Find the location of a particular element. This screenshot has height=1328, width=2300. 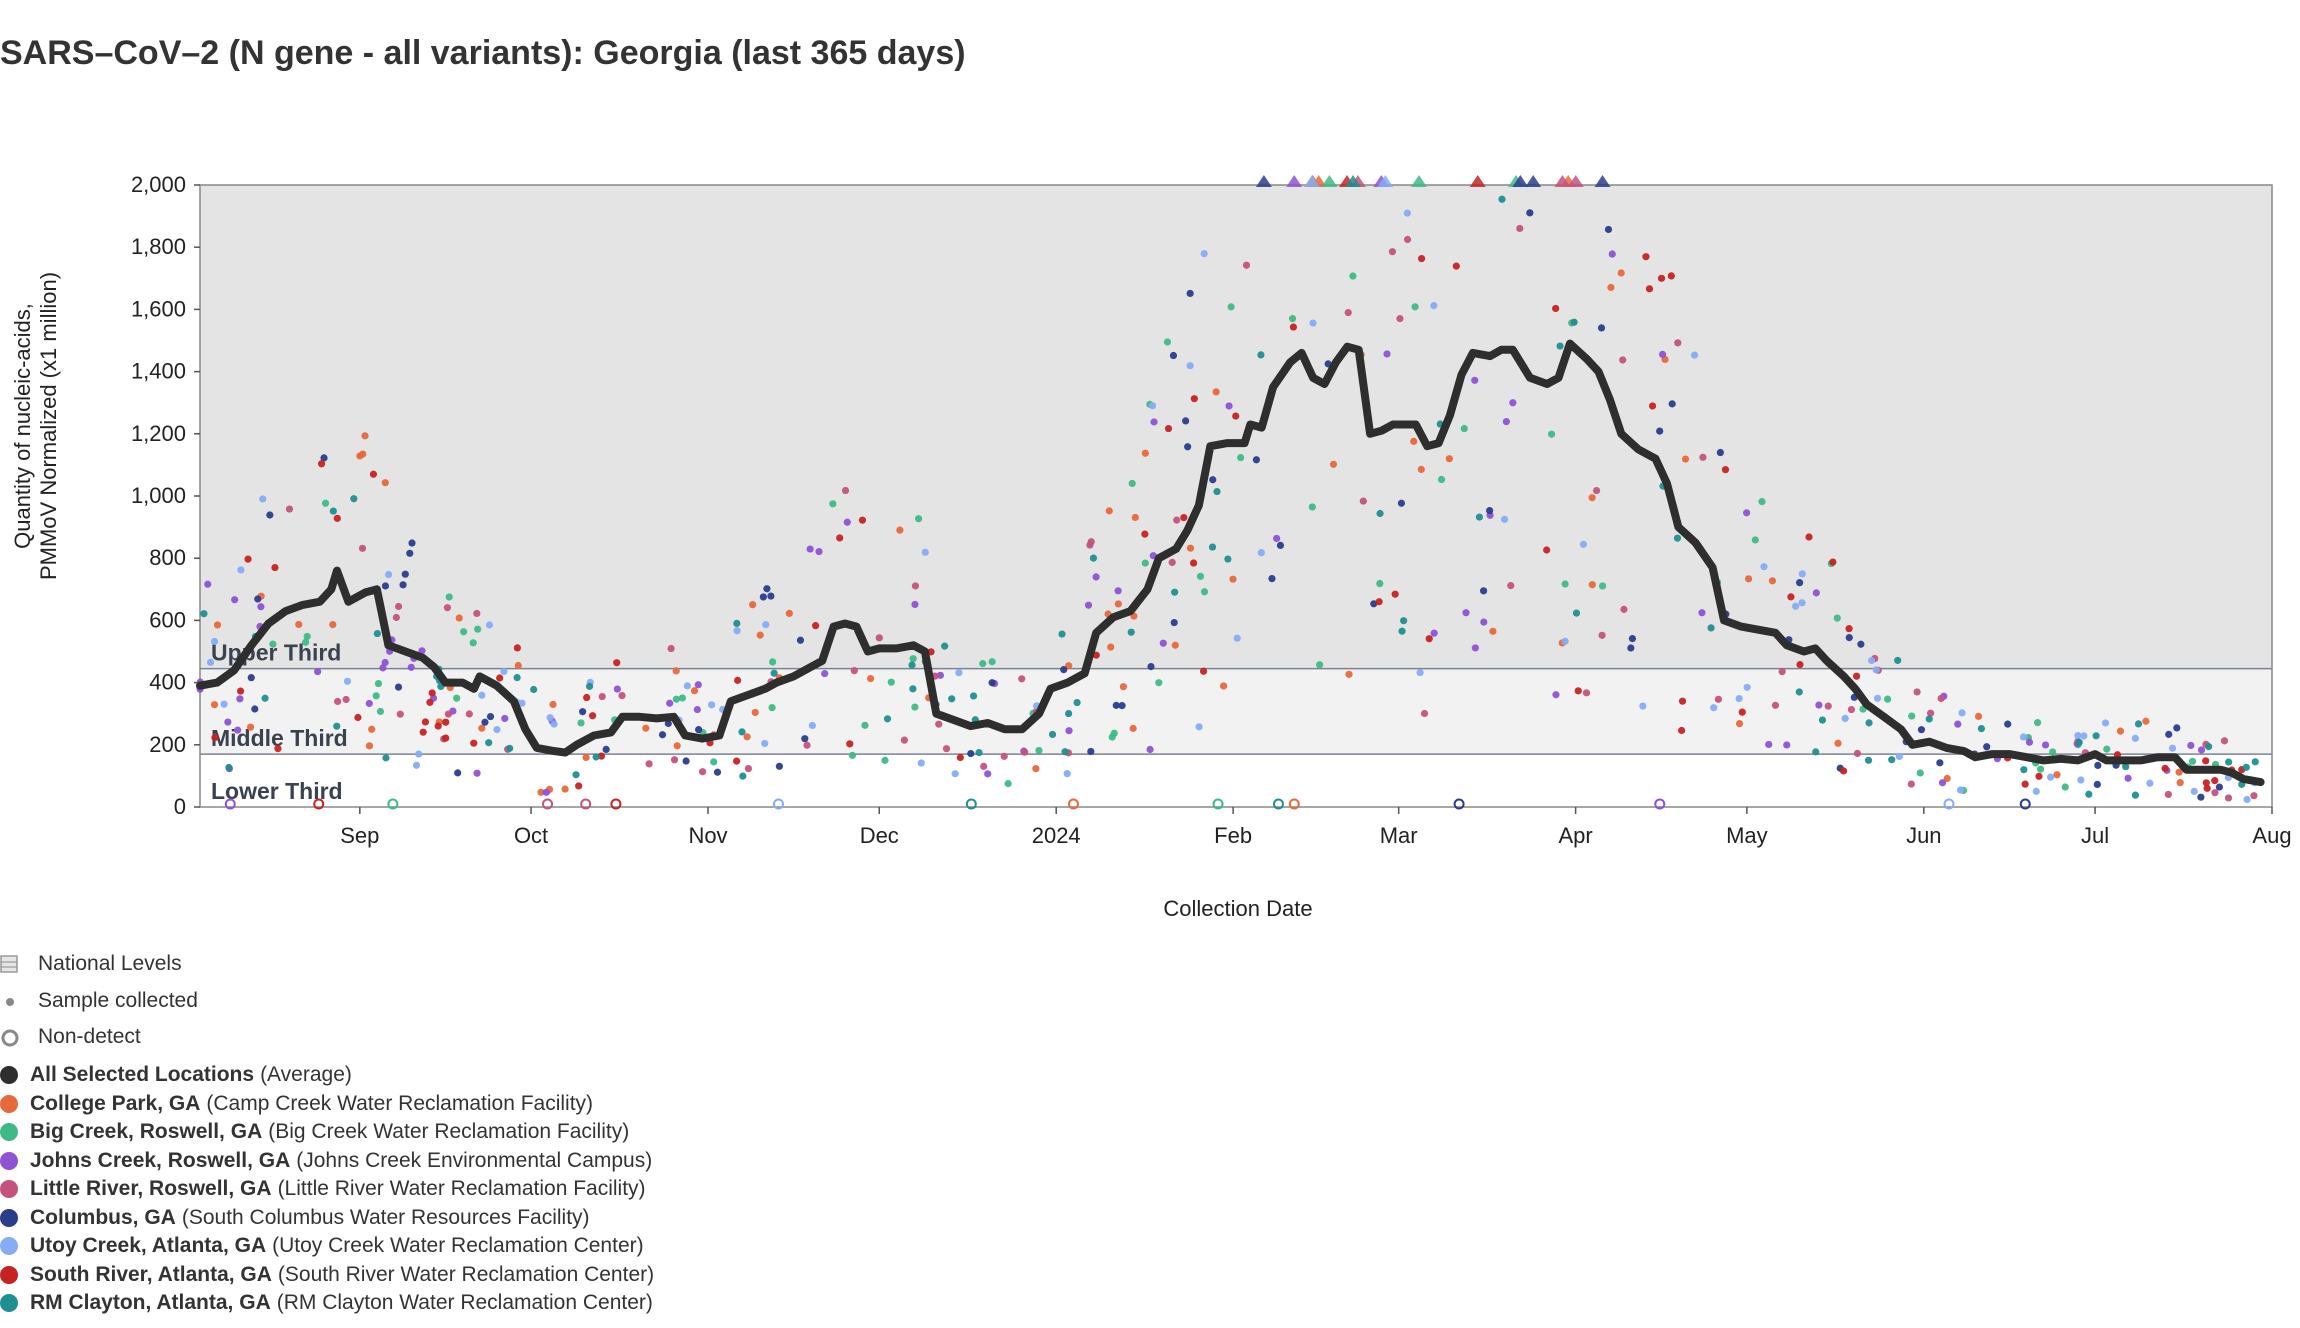

y-tick-label: 1,600 is located at coordinates (158, 308).